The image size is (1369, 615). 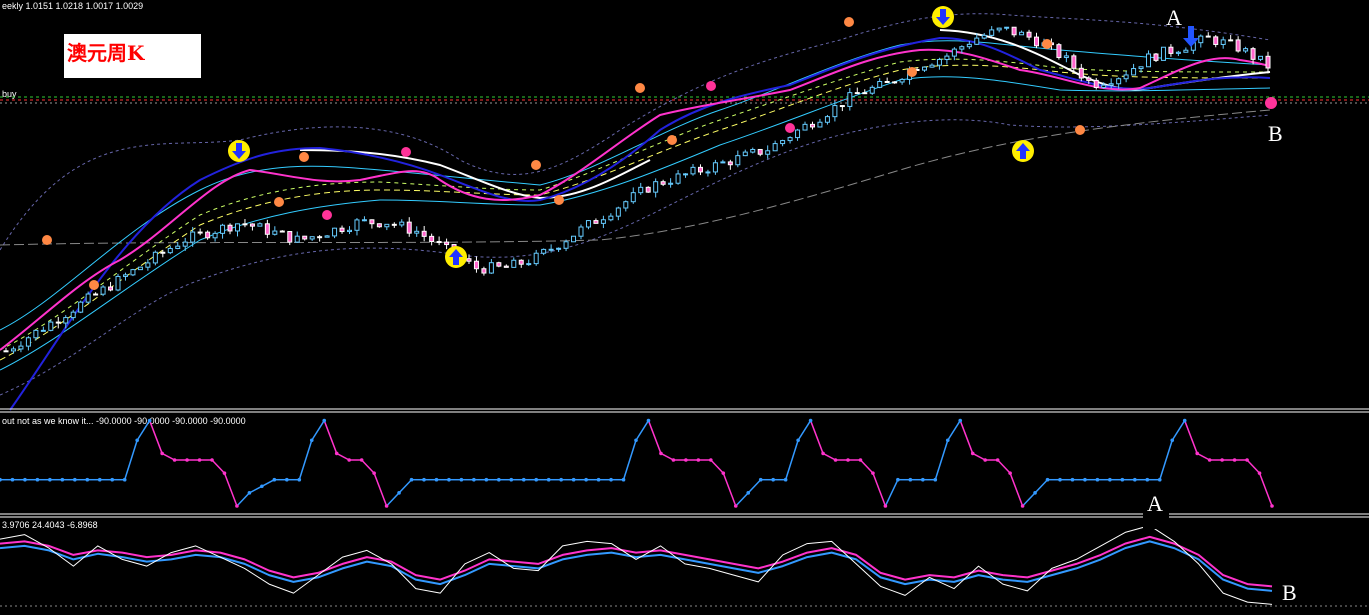 What do you see at coordinates (132, 56) in the screenshot?
I see `chart-title-box: 澳元周K` at bounding box center [132, 56].